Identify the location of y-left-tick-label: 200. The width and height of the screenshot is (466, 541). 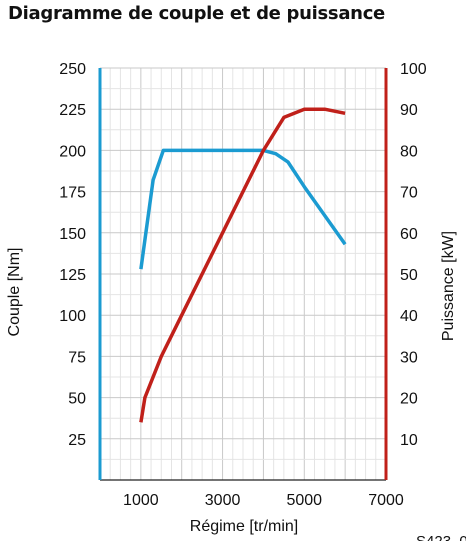
(72, 151).